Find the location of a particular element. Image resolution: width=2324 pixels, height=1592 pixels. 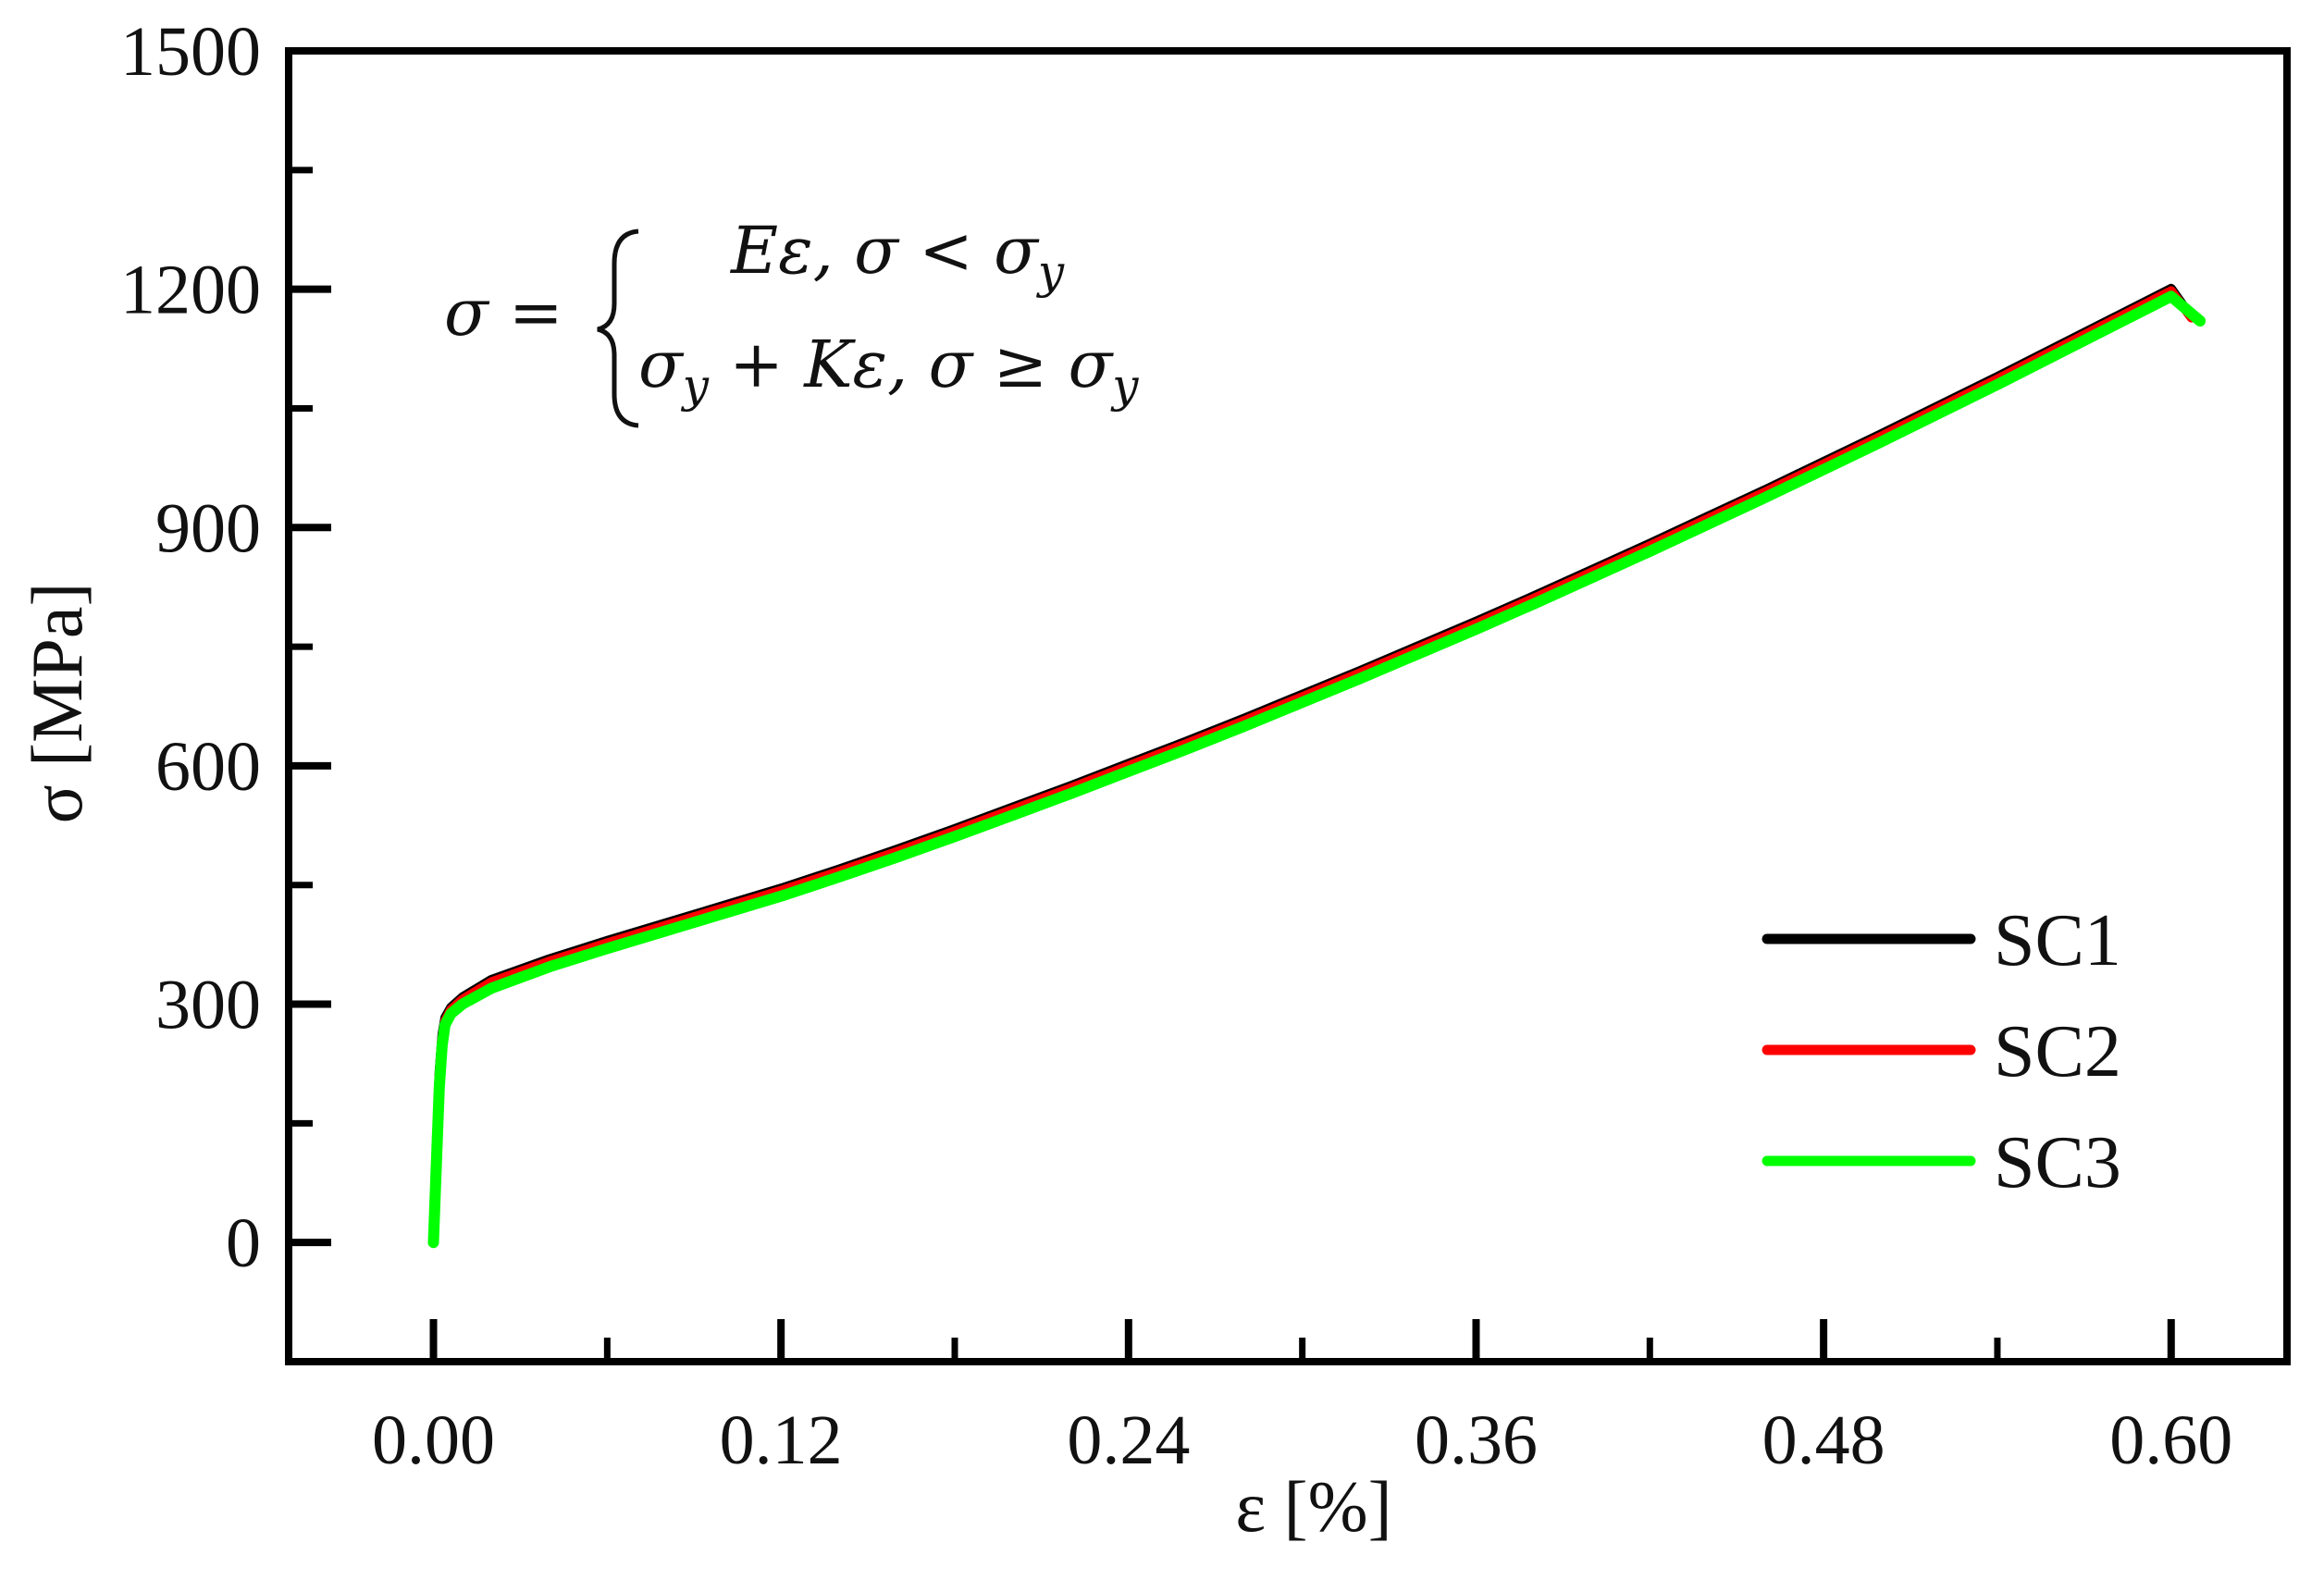

x-tick-label: 0.48 is located at coordinates (1823, 1440).